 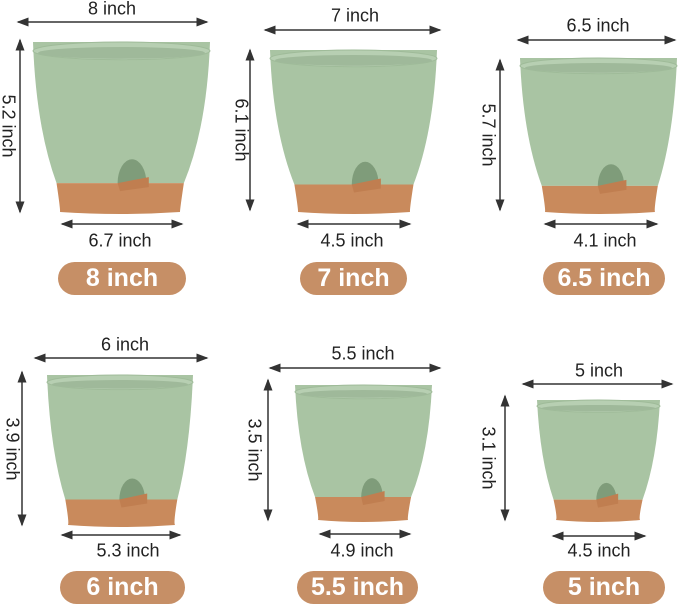 I want to click on top-diameter-label: 6 inch, so click(x=125, y=344).